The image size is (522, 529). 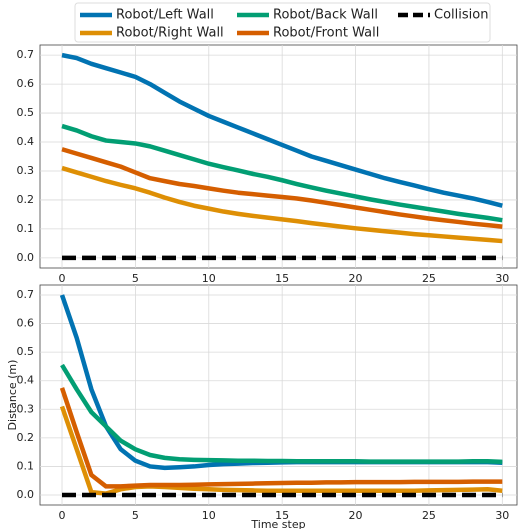 What do you see at coordinates (461, 15) in the screenshot?
I see `legend-label: Collision` at bounding box center [461, 15].